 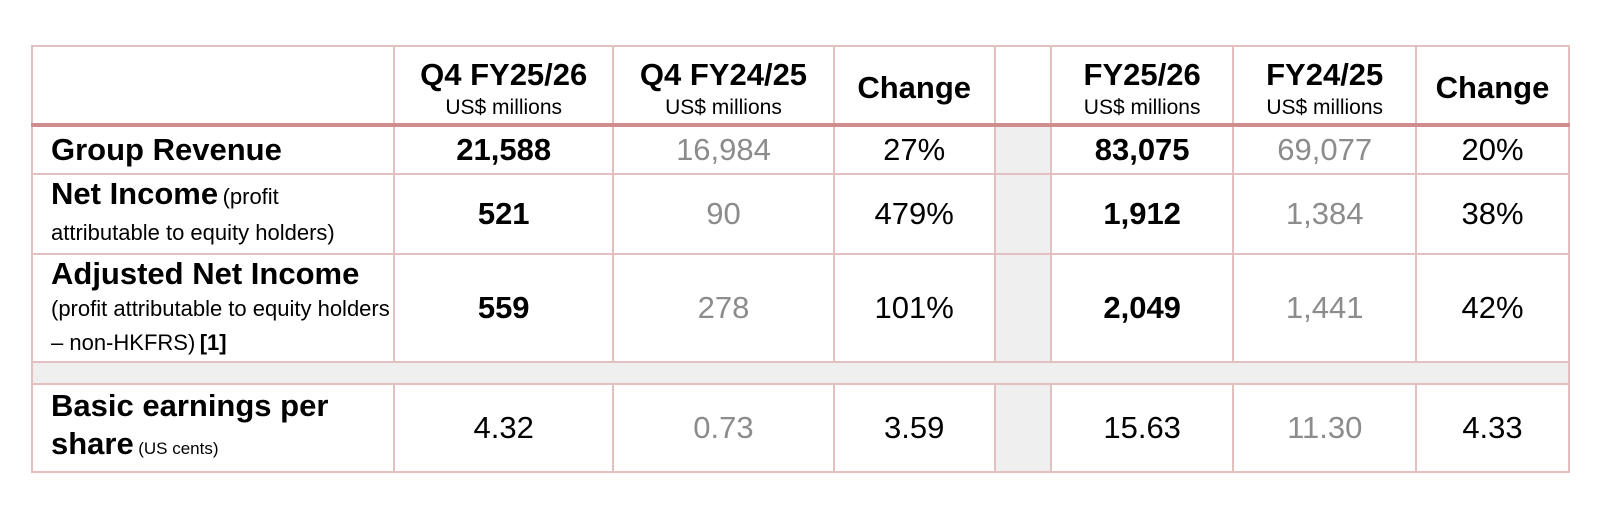 What do you see at coordinates (1324, 214) in the screenshot?
I see `value-cell: 1,384` at bounding box center [1324, 214].